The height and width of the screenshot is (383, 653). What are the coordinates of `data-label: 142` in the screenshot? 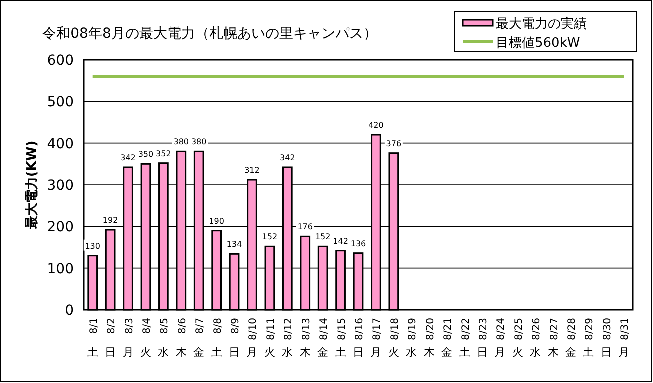 It's located at (340, 241).